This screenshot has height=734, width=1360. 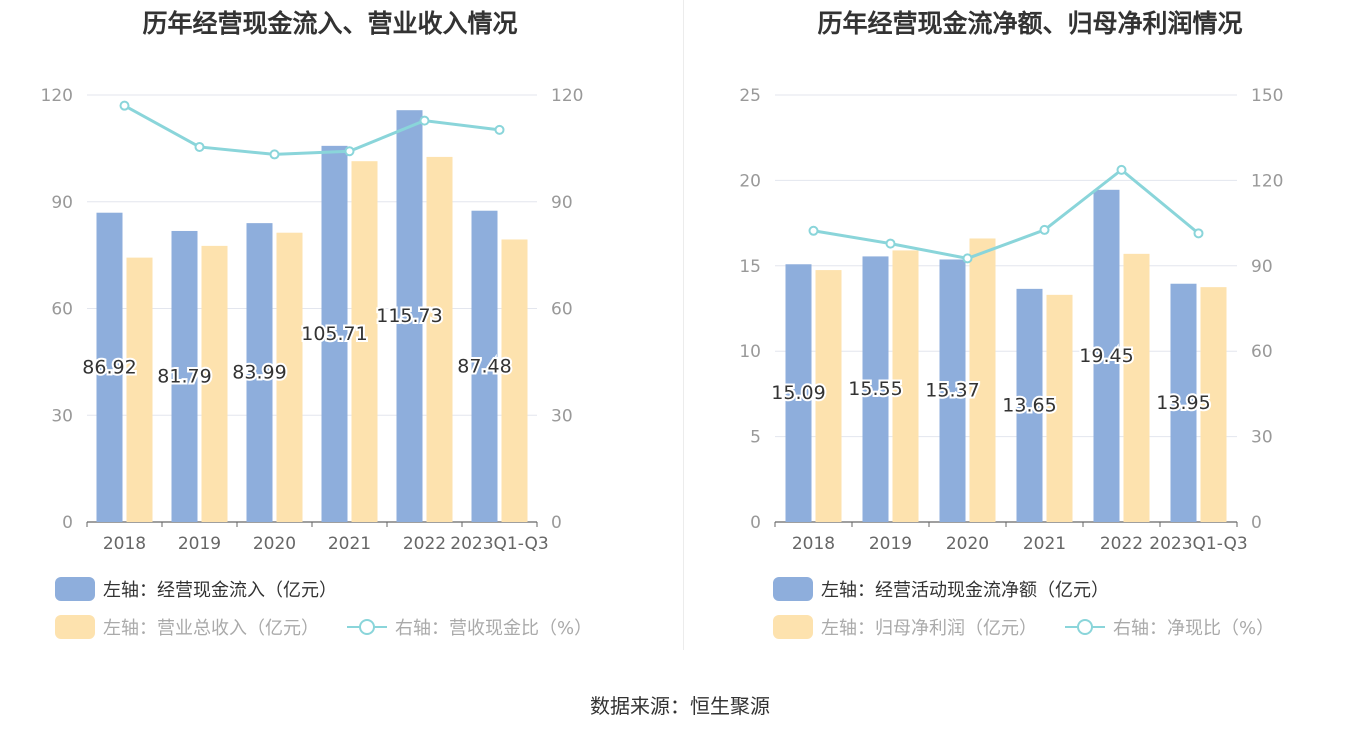 I want to click on legend-label: 左轴：经营活动现金流净额（亿元）, so click(x=965, y=590).